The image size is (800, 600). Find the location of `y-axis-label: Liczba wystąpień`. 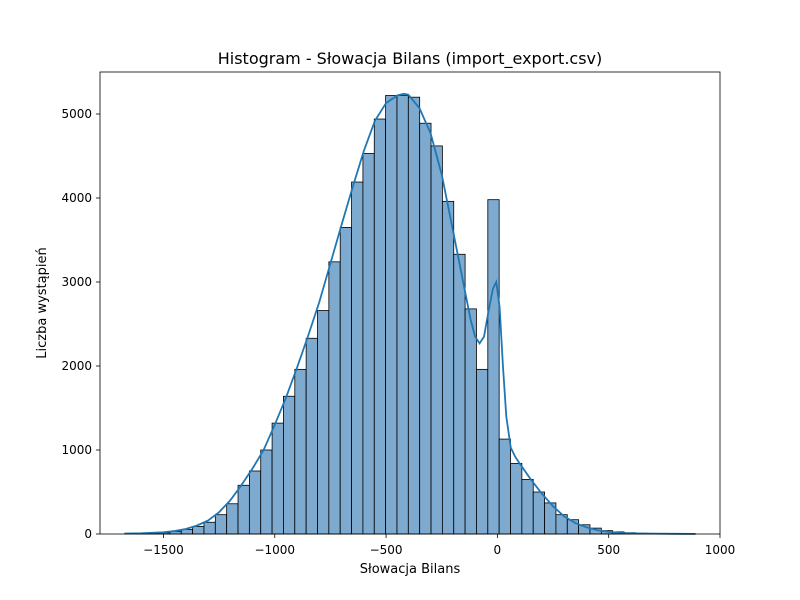

y-axis-label: Liczba wystąpień is located at coordinates (42, 302).